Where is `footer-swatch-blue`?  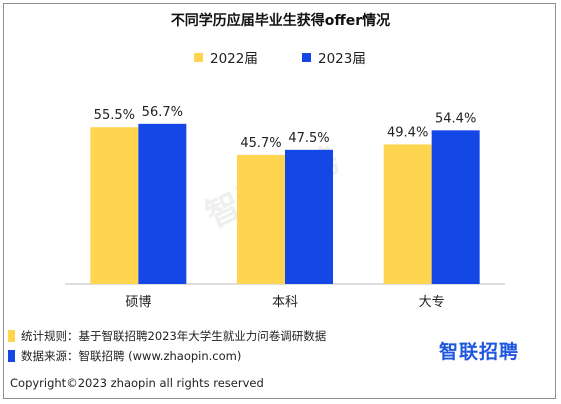
footer-swatch-blue is located at coordinates (11, 356).